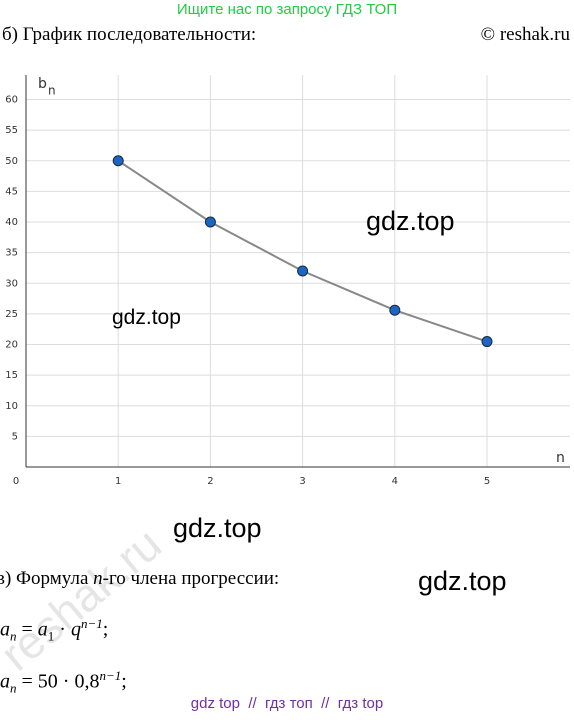 The image size is (574, 720). Describe the element at coordinates (51, 636) in the screenshot. I see `subscript: 1` at that location.